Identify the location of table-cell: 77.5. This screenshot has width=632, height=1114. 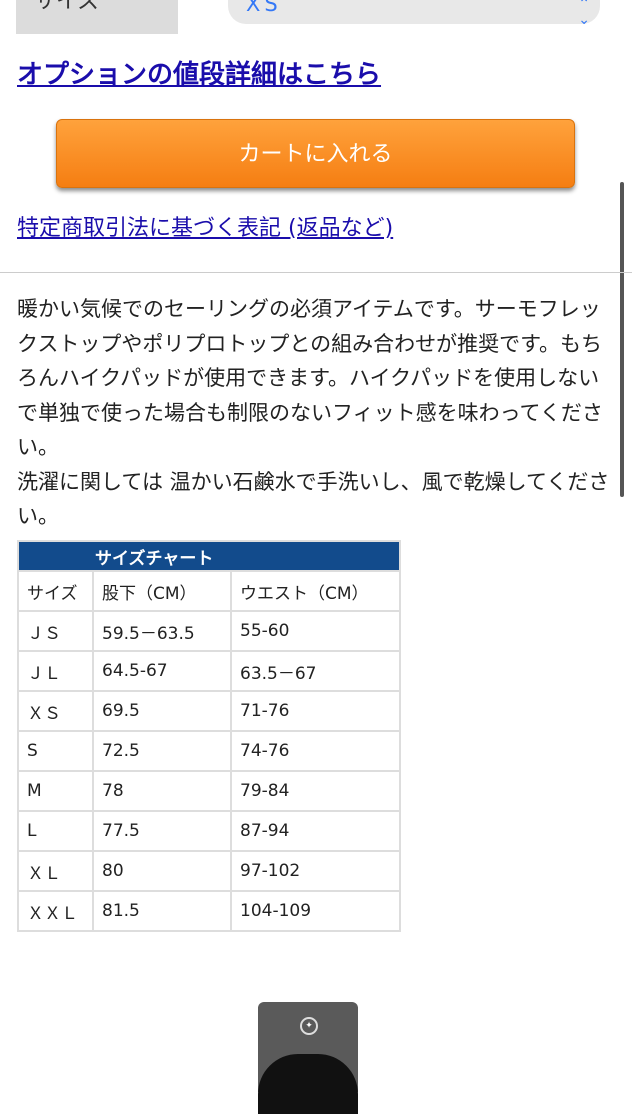
(162, 831).